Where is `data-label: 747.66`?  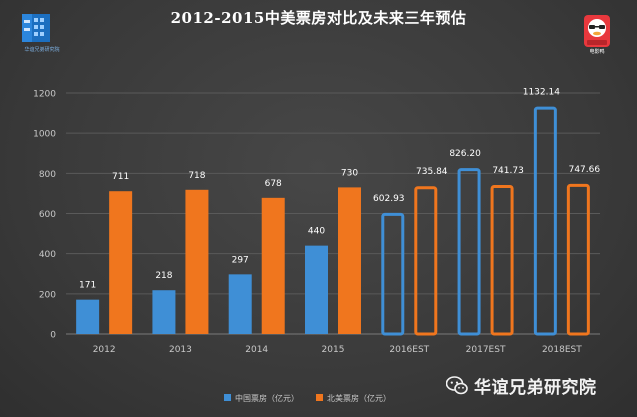
data-label: 747.66 is located at coordinates (585, 170).